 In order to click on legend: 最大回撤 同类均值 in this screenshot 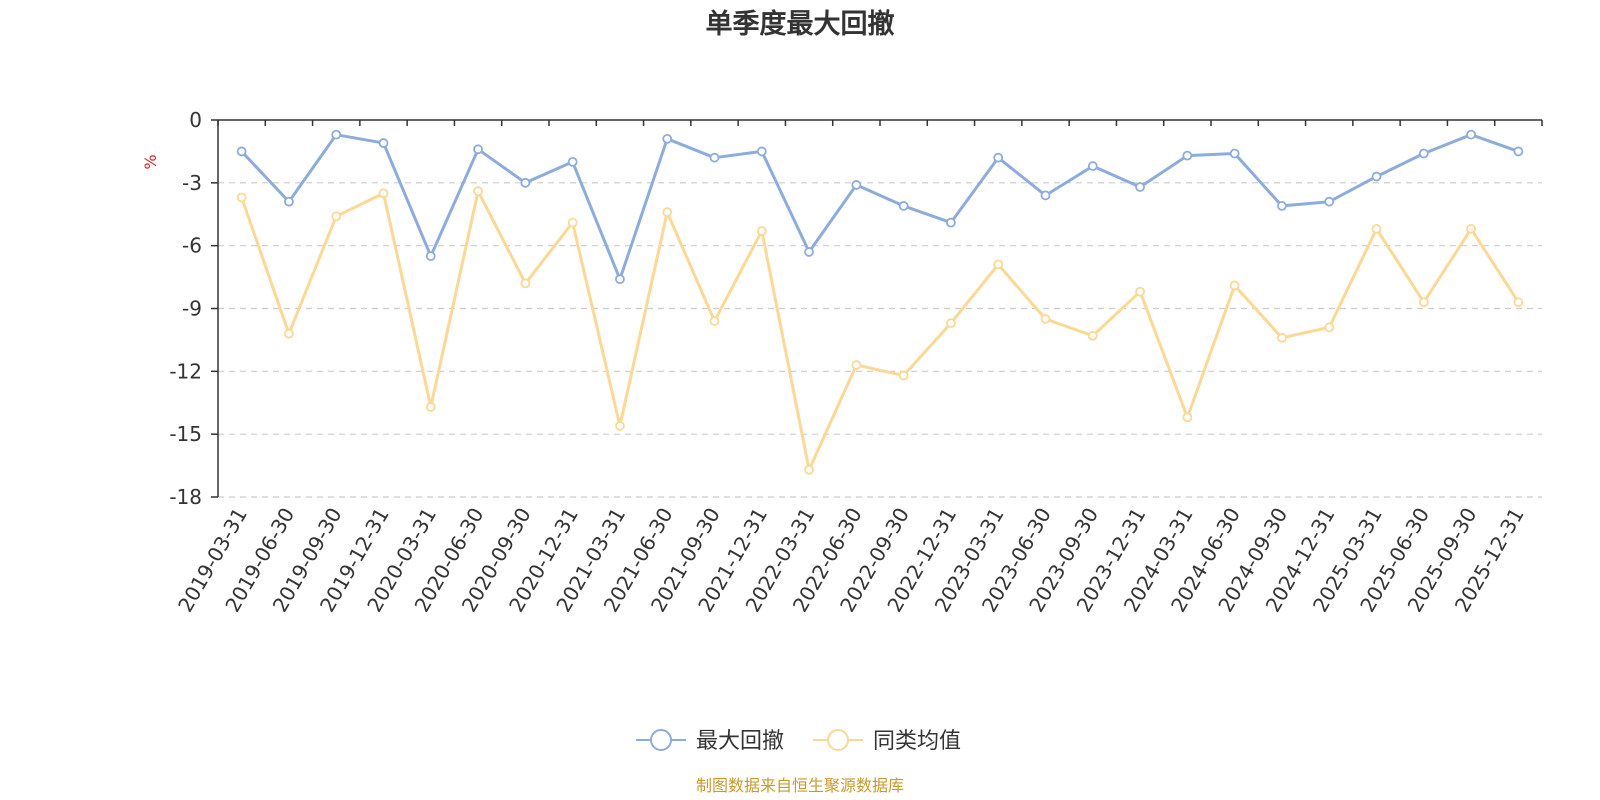, I will do `click(798, 741)`.